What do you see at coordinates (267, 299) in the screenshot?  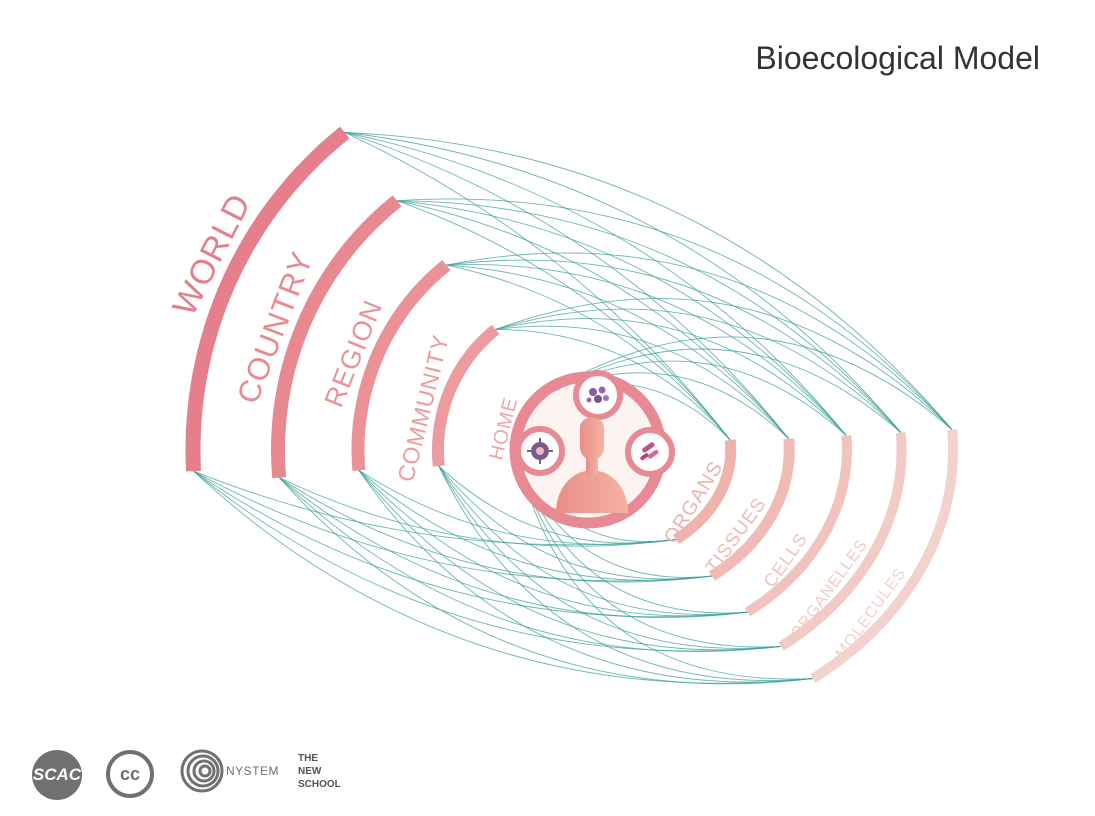 I see `ring-world` at bounding box center [267, 299].